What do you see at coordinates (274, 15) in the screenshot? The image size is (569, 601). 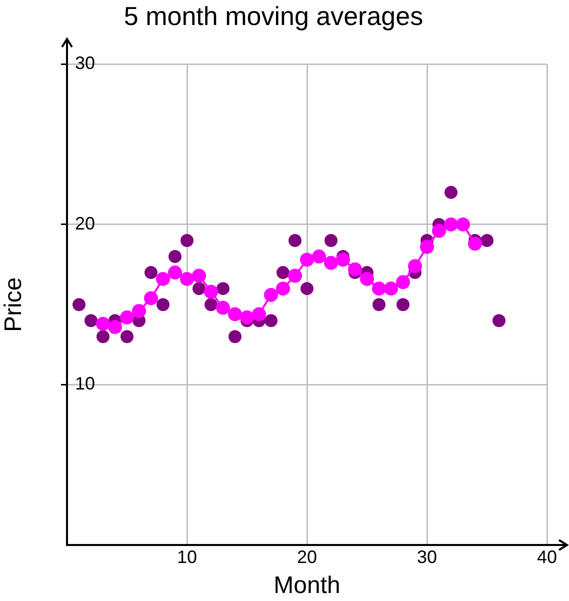 I see `chart-title: 5 month moving averages` at bounding box center [274, 15].